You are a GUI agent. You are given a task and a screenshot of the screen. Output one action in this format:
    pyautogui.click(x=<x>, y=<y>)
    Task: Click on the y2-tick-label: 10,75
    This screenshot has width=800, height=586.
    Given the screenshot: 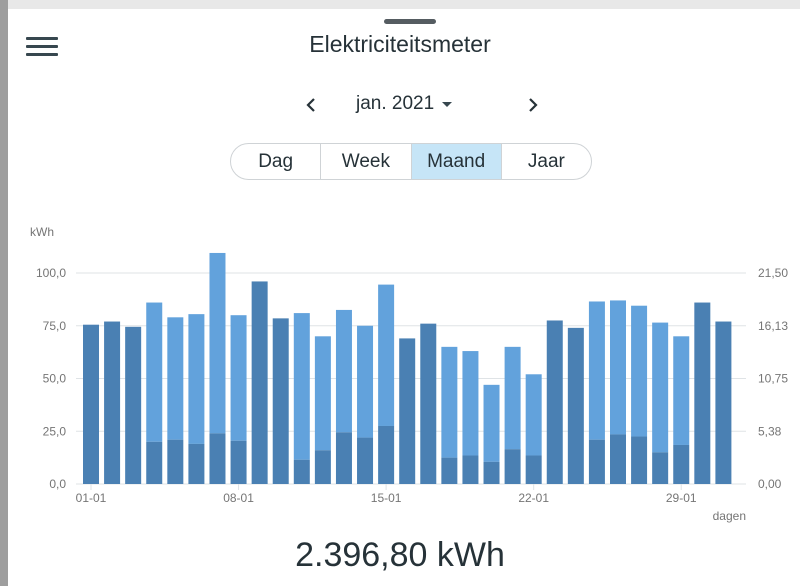 What is the action you would take?
    pyautogui.click(x=773, y=379)
    